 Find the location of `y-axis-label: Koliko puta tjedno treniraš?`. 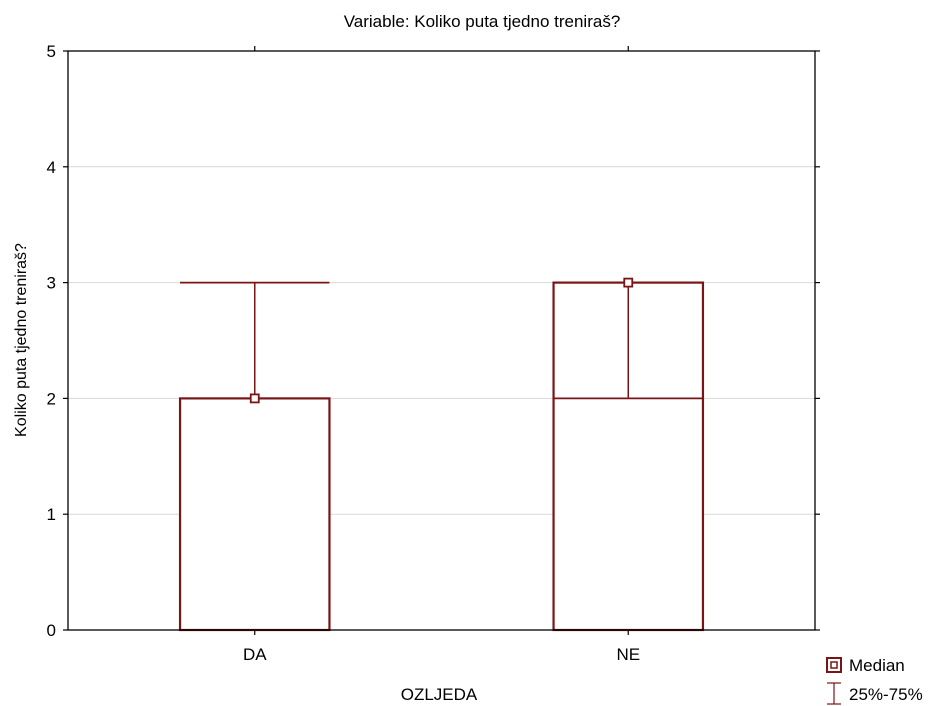

y-axis-label: Koliko puta tjedno treniraš? is located at coordinates (21, 340).